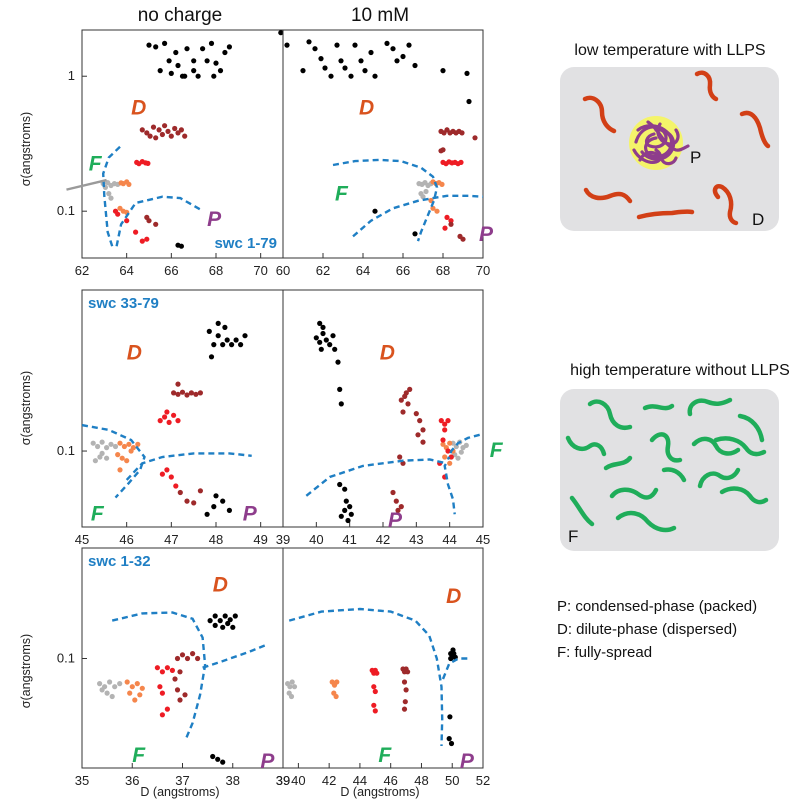 The height and width of the screenshot is (806, 800). What do you see at coordinates (443, 270) in the screenshot?
I see `x-tick-label: 68` at bounding box center [443, 270].